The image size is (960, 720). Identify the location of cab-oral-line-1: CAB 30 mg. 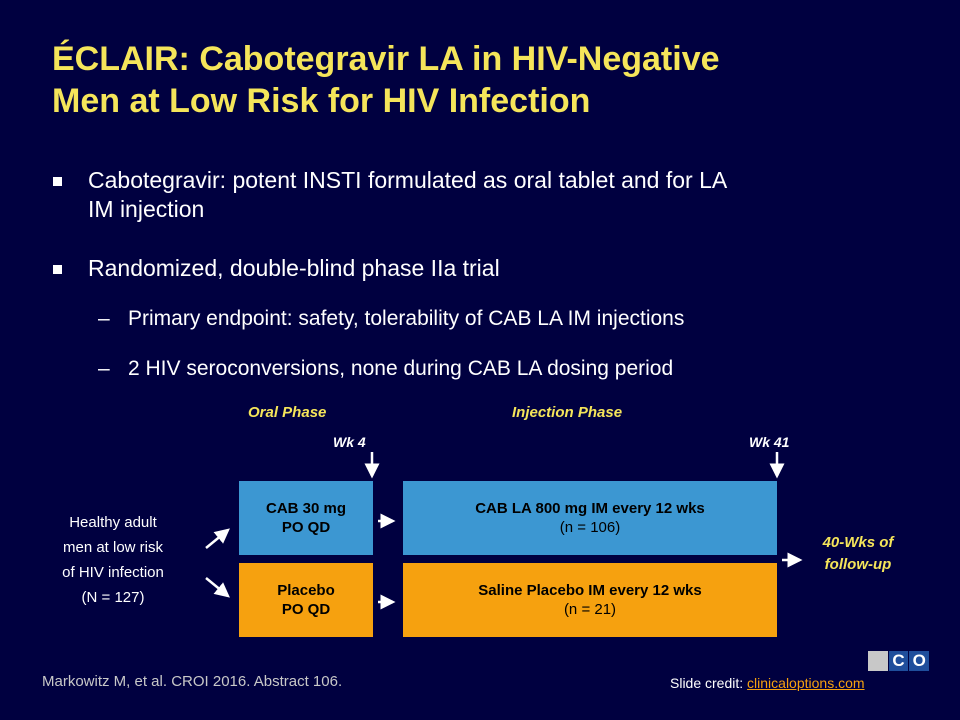
(306, 508).